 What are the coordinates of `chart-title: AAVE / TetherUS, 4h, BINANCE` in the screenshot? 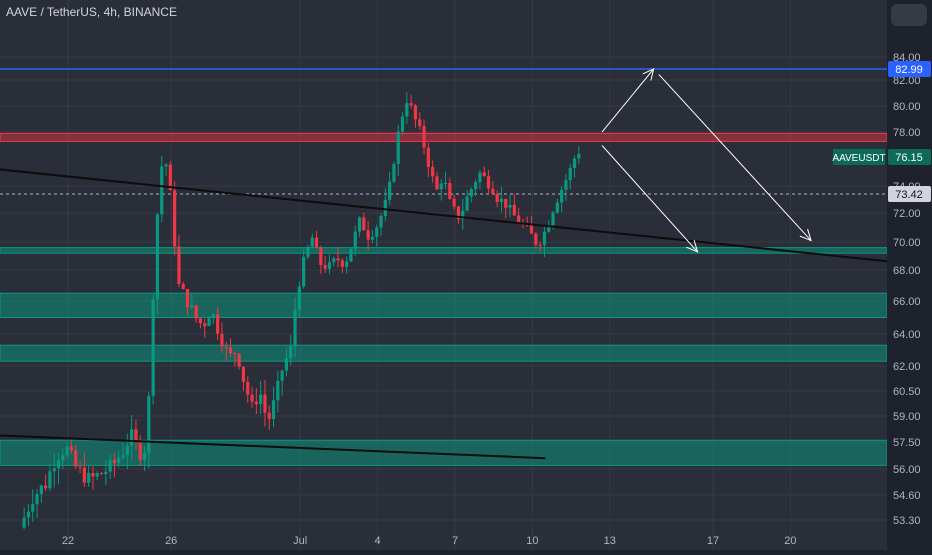 It's located at (91, 12).